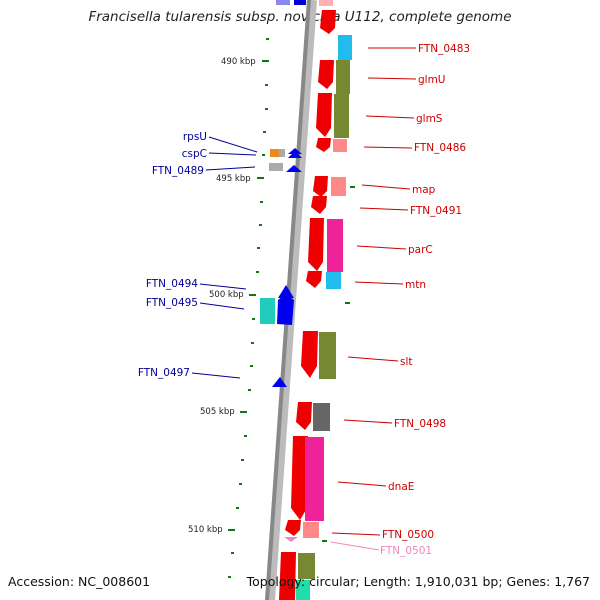 The height and width of the screenshot is (600, 600). What do you see at coordinates (401, 487) in the screenshot?
I see `gene-label-dnaE: dnaE` at bounding box center [401, 487].